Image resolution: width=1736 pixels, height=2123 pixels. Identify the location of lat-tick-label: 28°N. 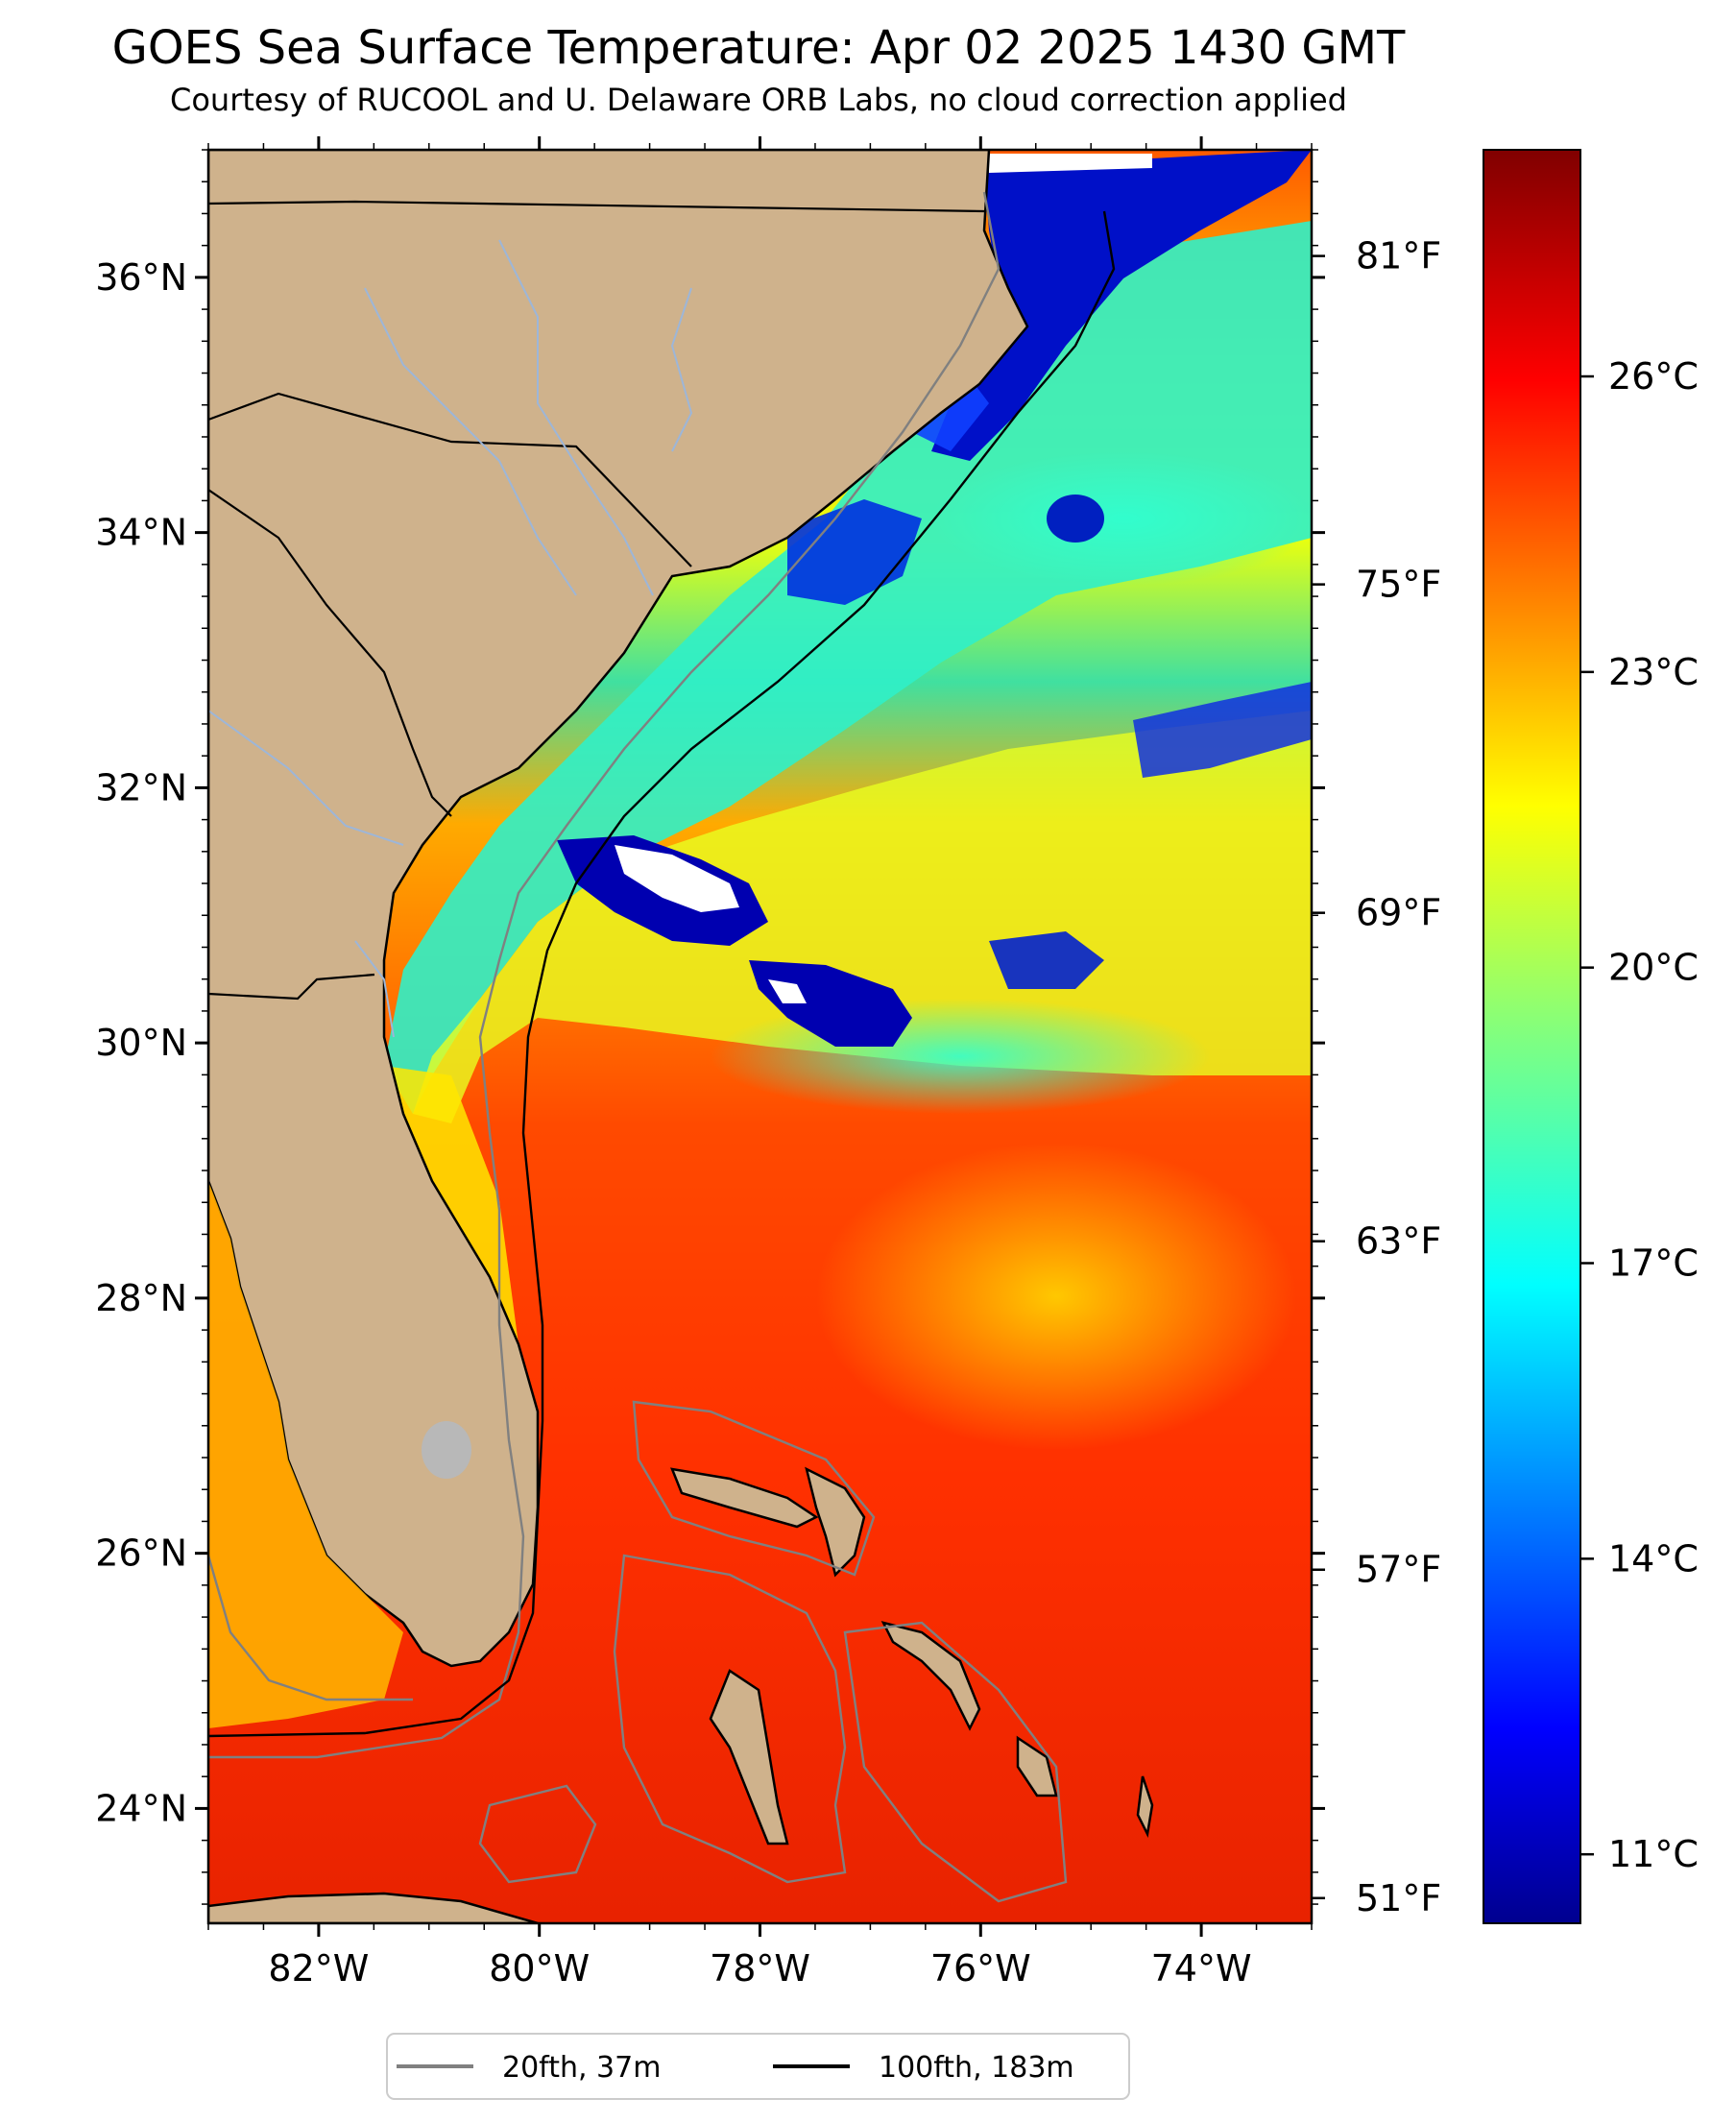
(141, 1298).